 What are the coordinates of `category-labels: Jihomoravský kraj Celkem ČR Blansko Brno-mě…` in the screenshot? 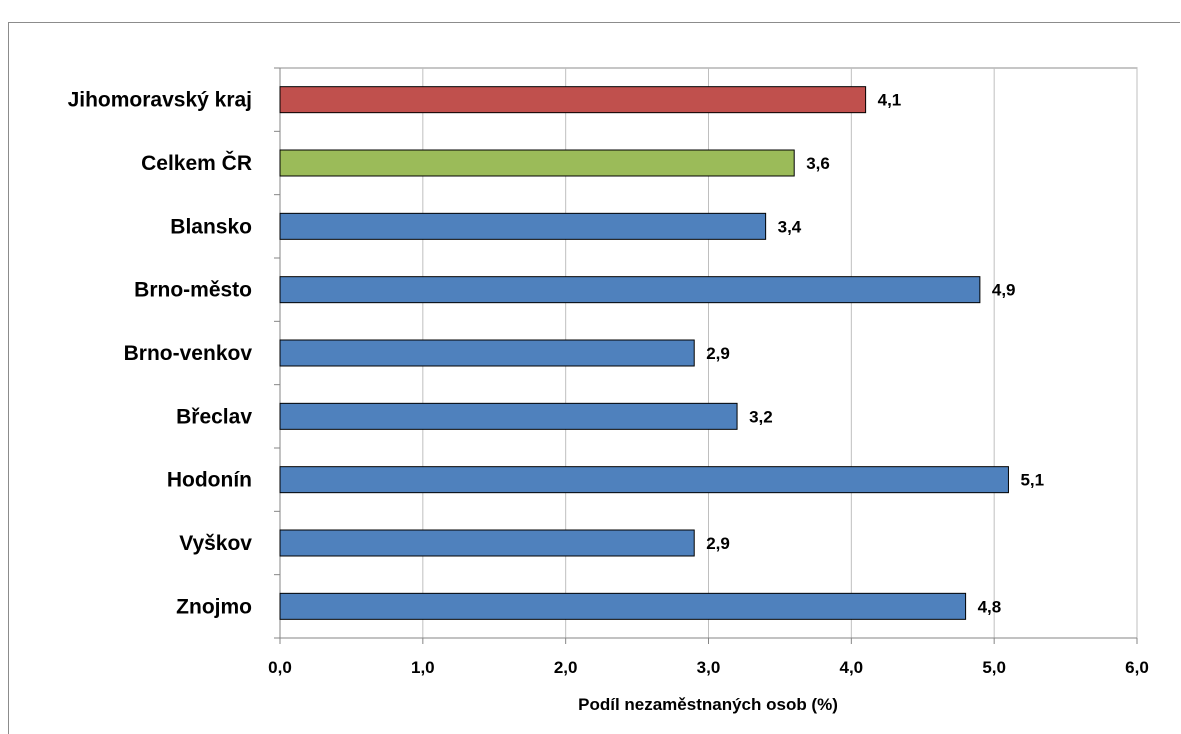 It's located at (160, 354).